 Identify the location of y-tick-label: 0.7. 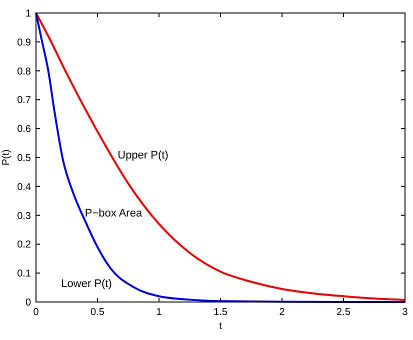
(24, 100).